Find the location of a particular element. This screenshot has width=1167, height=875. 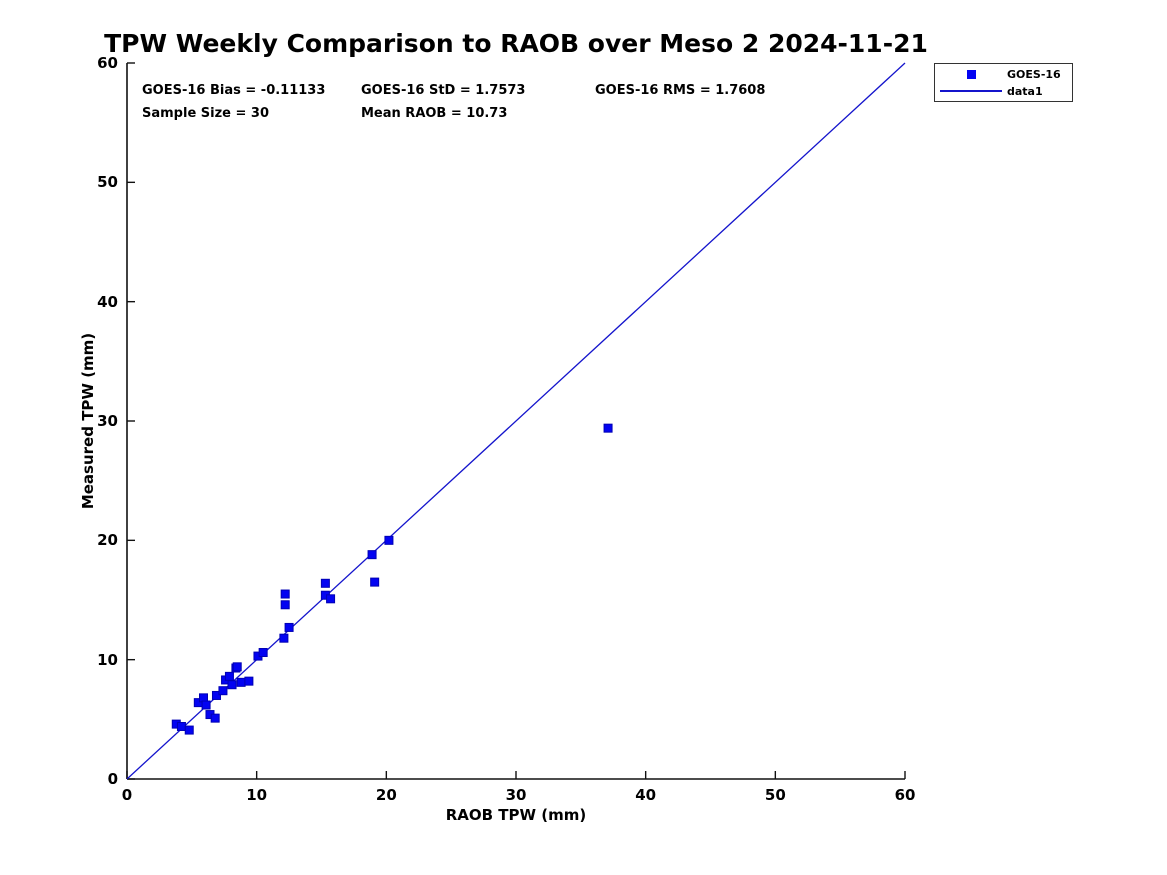

legend-entry-goes16: GOES-16 is located at coordinates (1003, 74).